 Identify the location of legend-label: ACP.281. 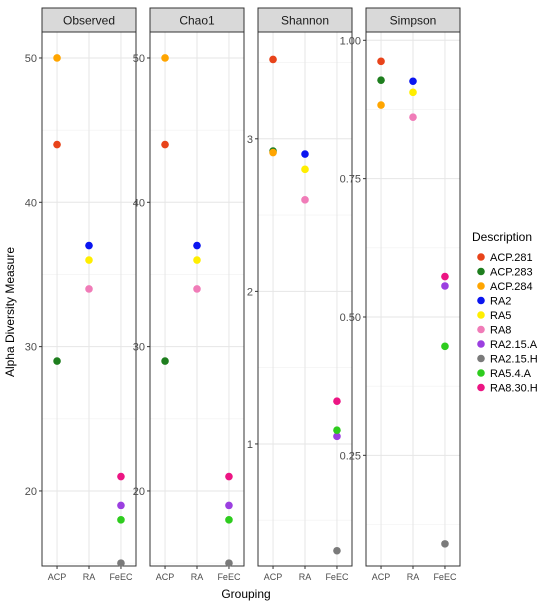
(511, 258).